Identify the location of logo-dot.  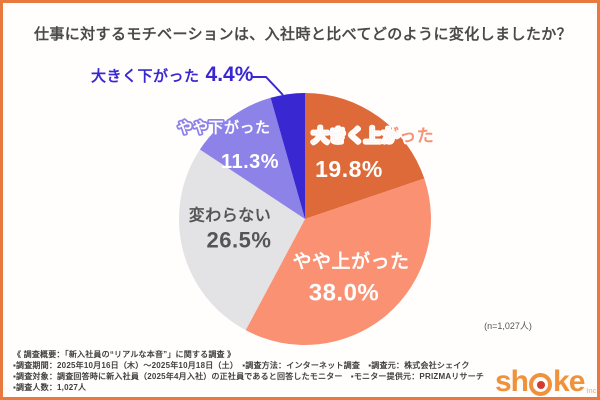
(540, 384).